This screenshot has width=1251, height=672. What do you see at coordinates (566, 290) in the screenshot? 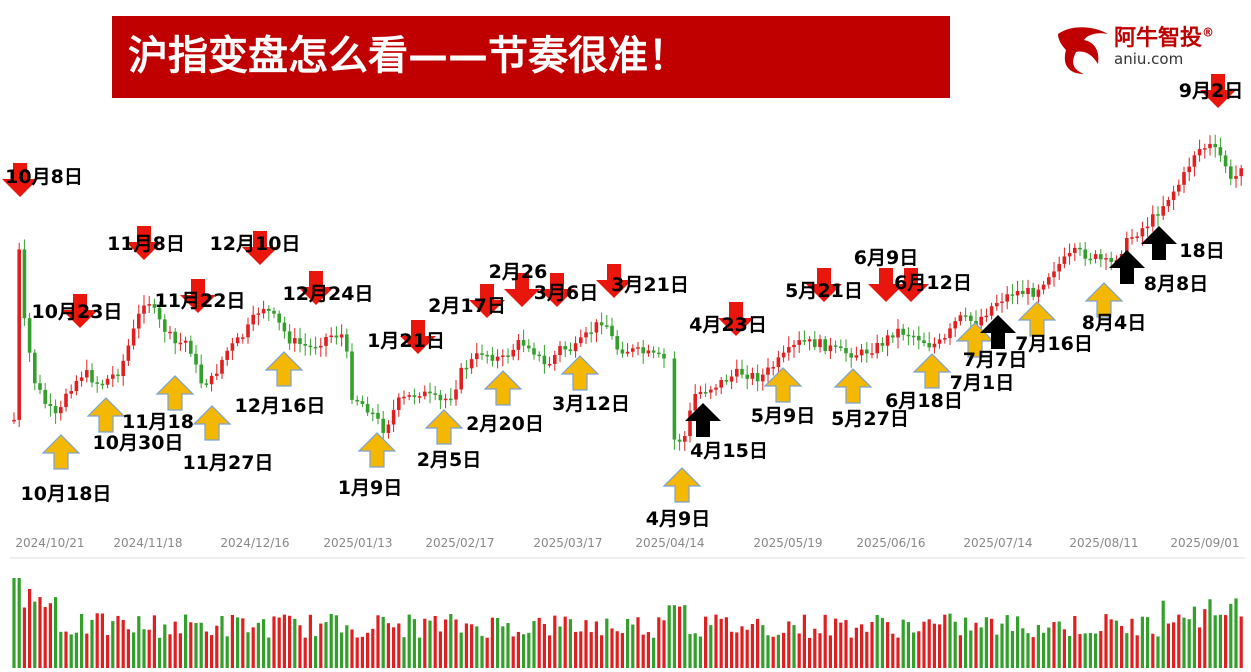
I see `annotation: 3月6日` at bounding box center [566, 290].